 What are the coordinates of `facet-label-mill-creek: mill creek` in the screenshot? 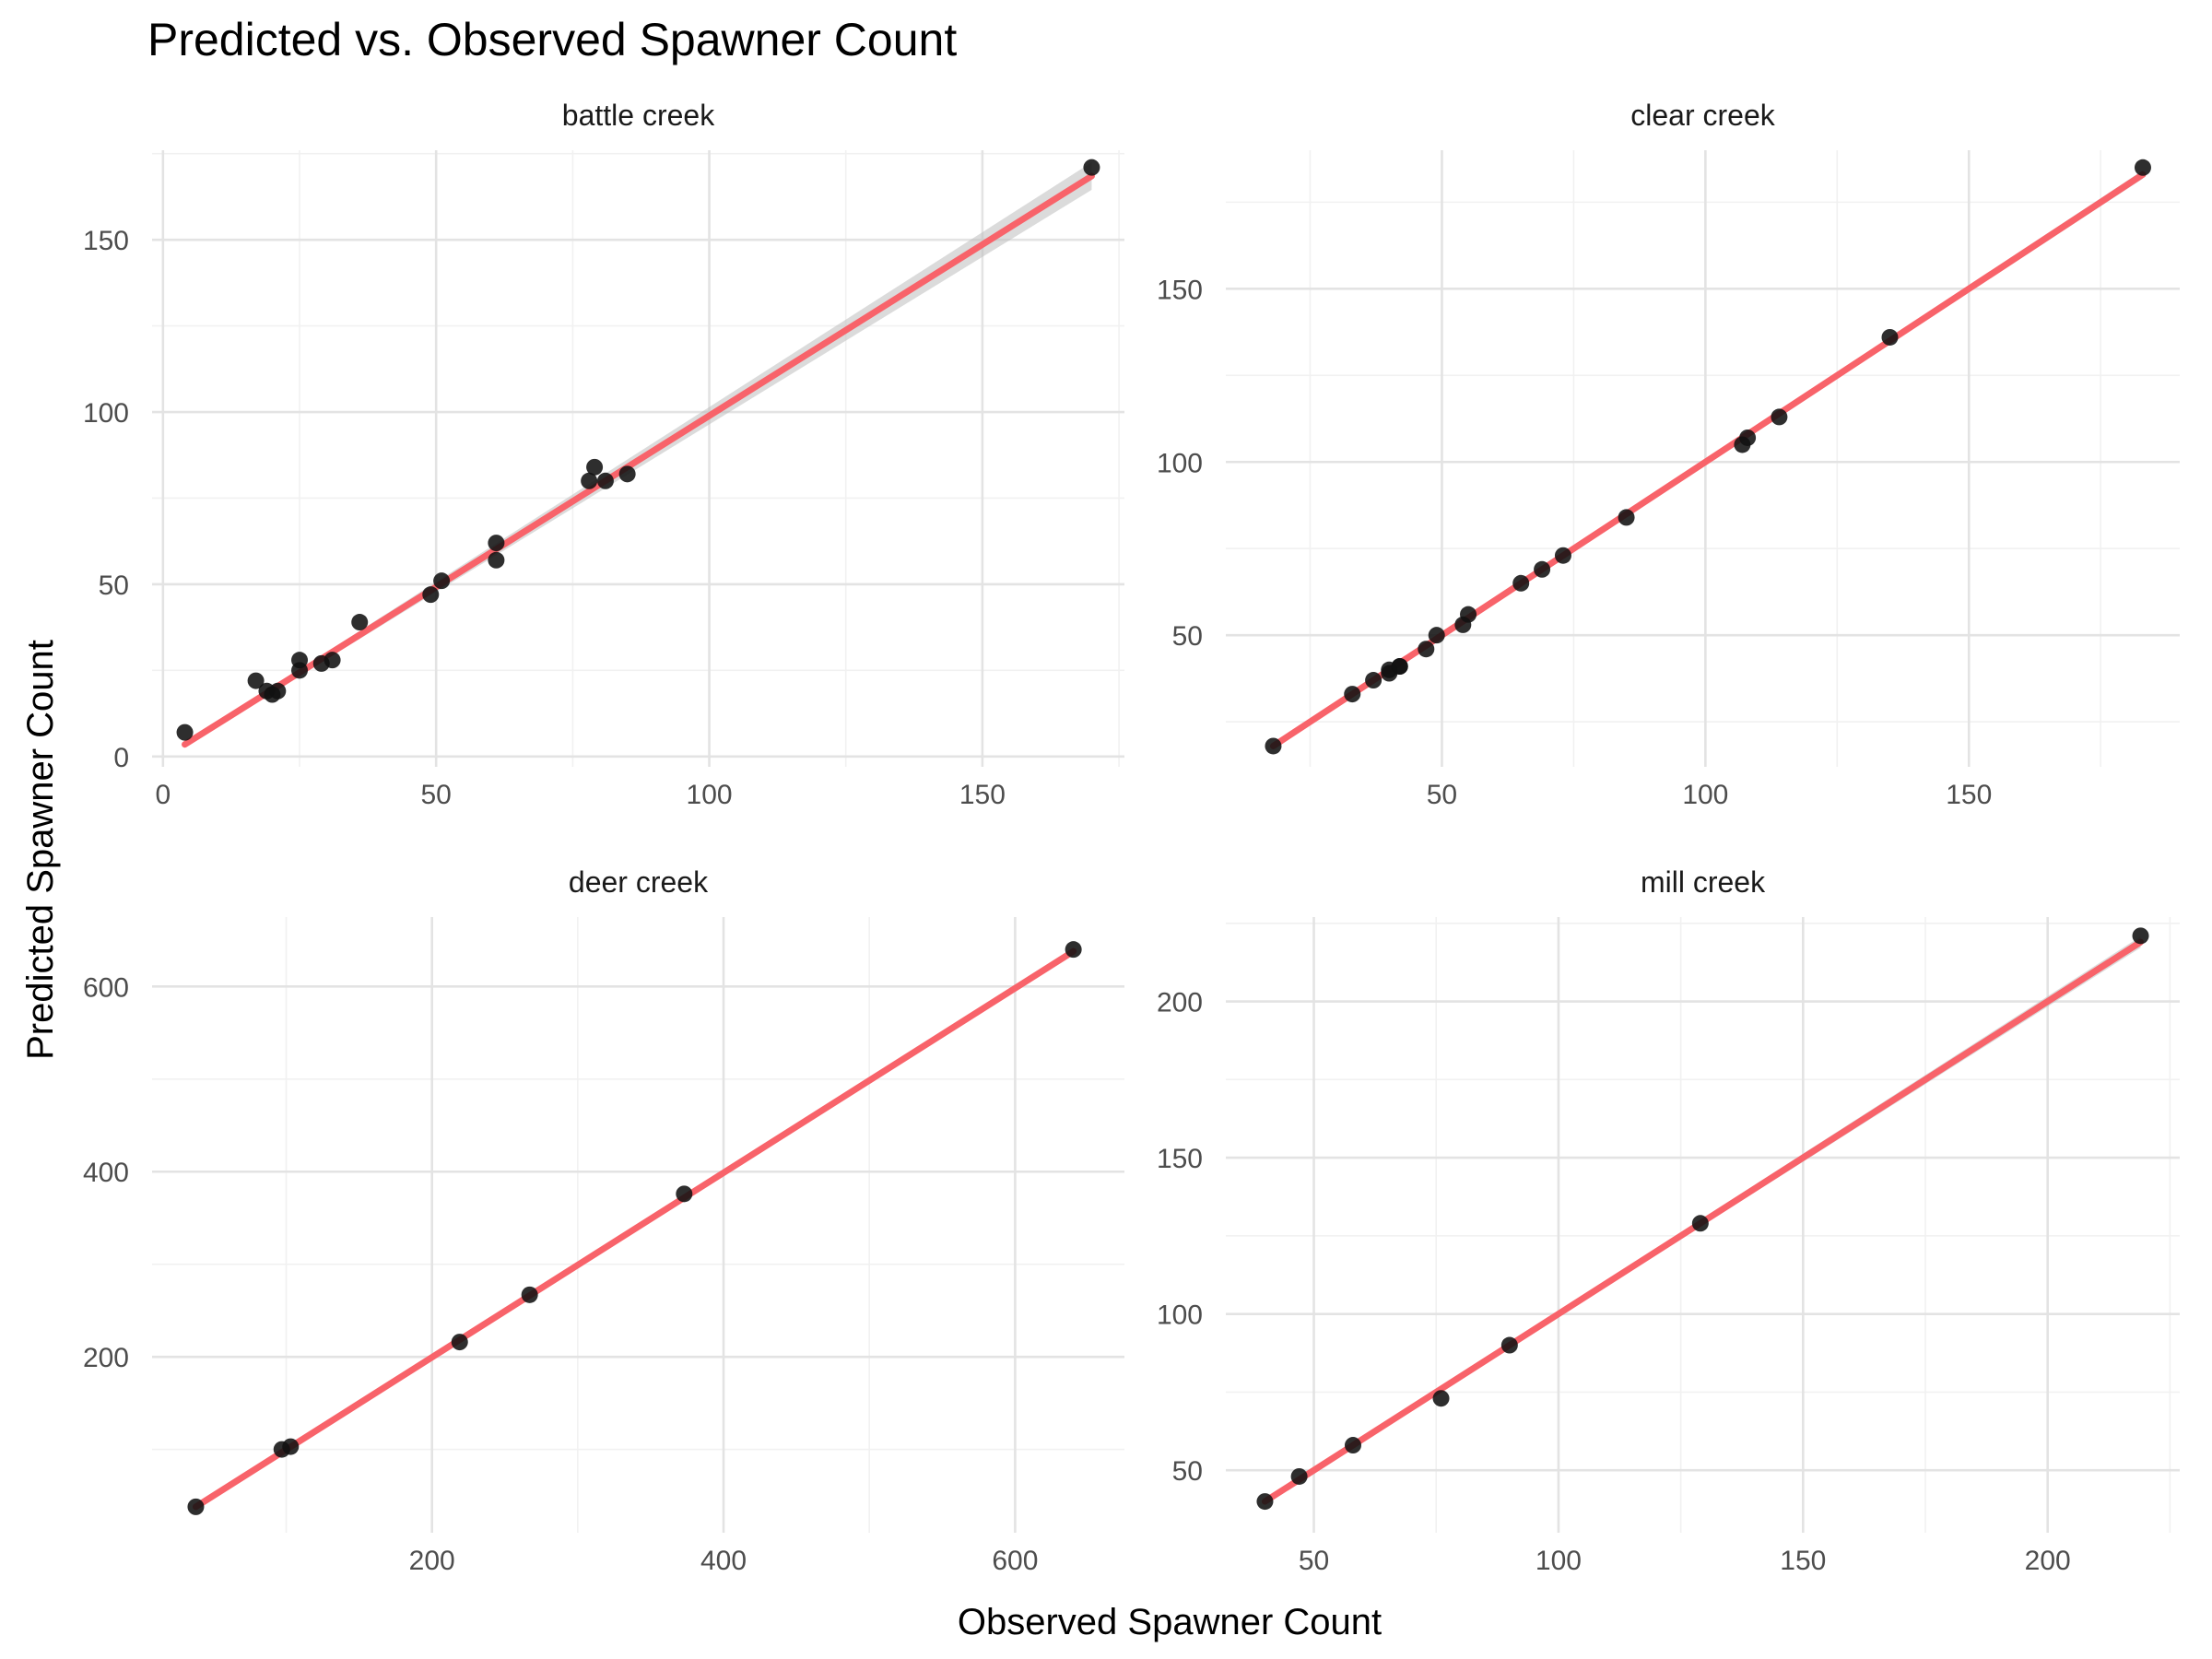 It's located at (1703, 882).